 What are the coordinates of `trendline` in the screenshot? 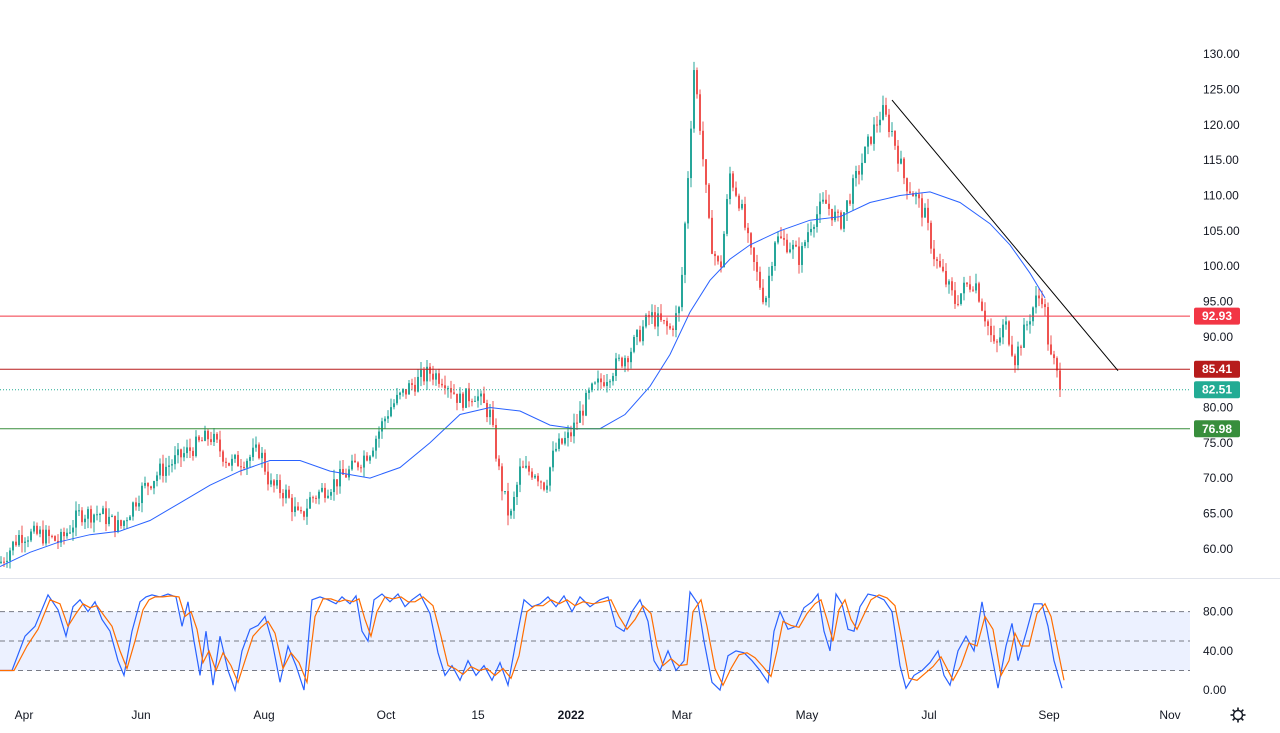 It's located at (1005, 235).